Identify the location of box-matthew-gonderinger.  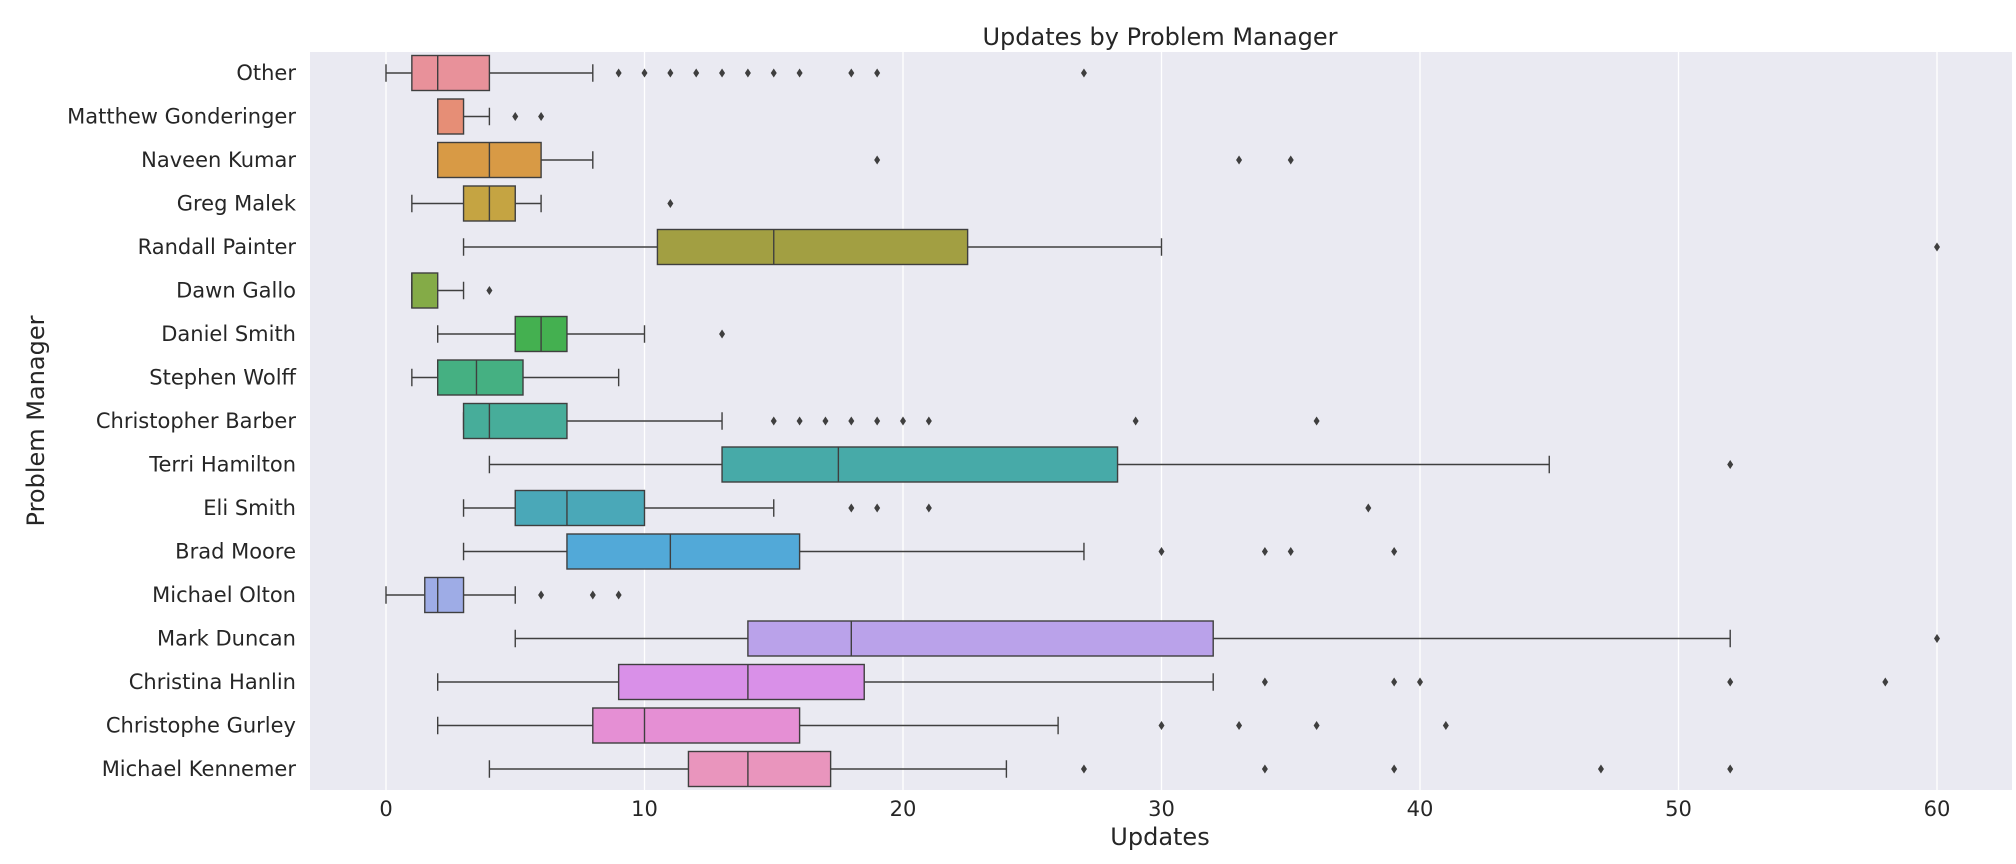
(491, 116).